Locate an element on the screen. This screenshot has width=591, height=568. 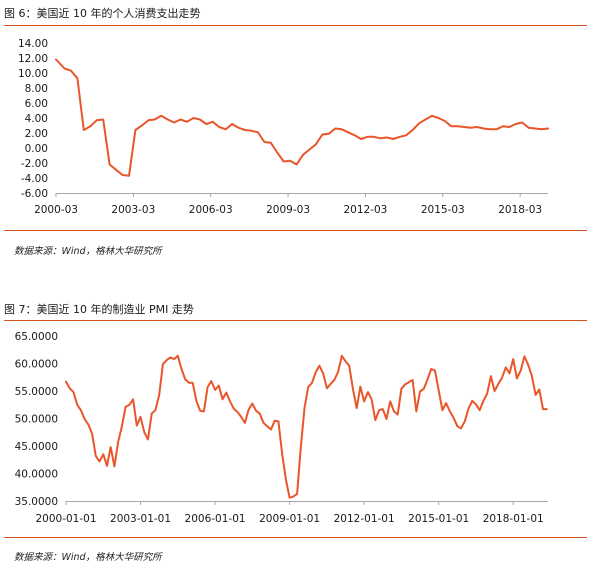
figure-6-title-rule is located at coordinates (295, 25).